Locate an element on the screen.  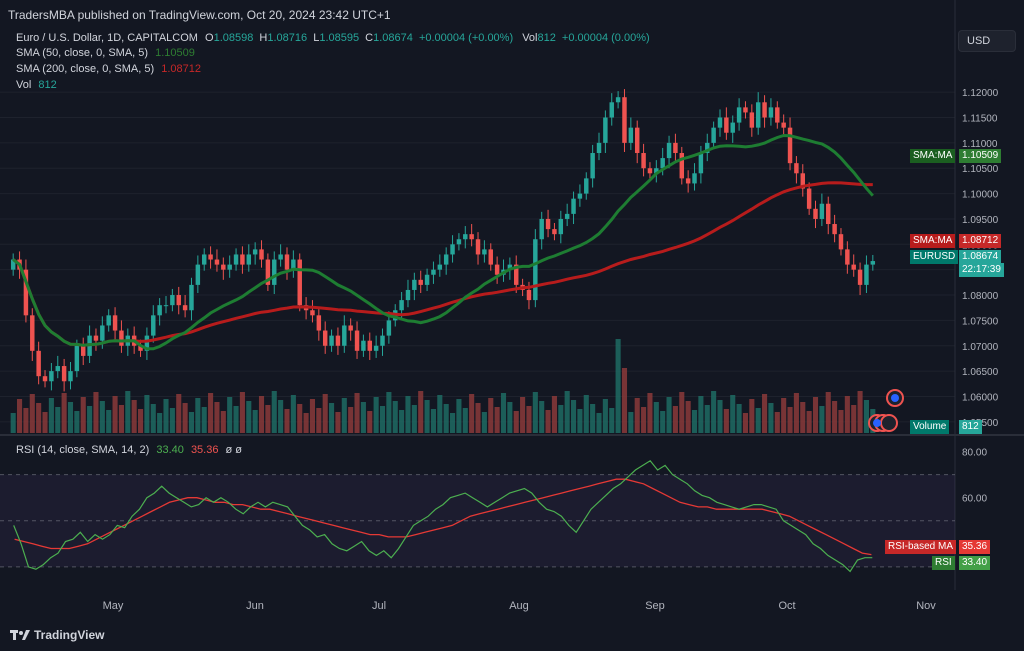
sma50-legend: SMA (50, close, 0, SMA, 5) 1.10509 is located at coordinates (107, 53).